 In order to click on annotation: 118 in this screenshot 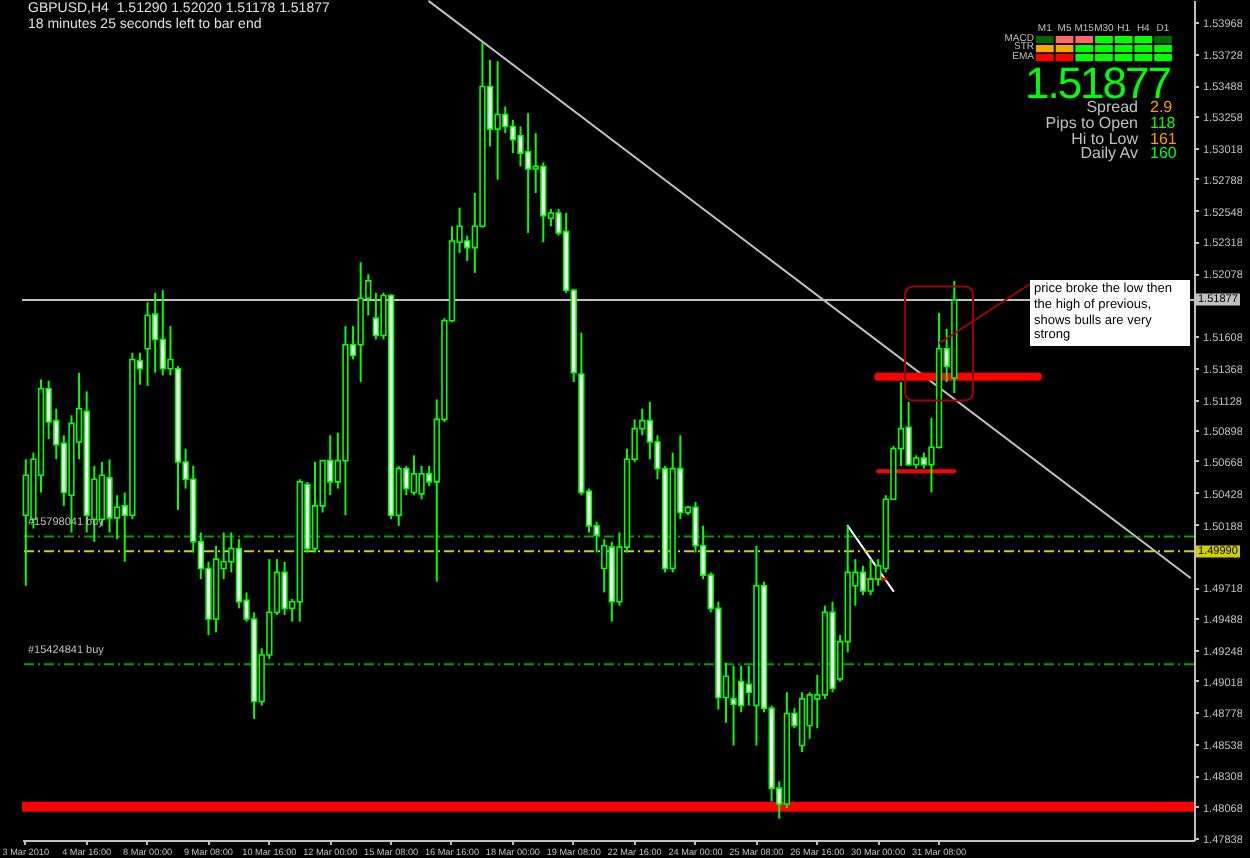, I will do `click(1163, 123)`.